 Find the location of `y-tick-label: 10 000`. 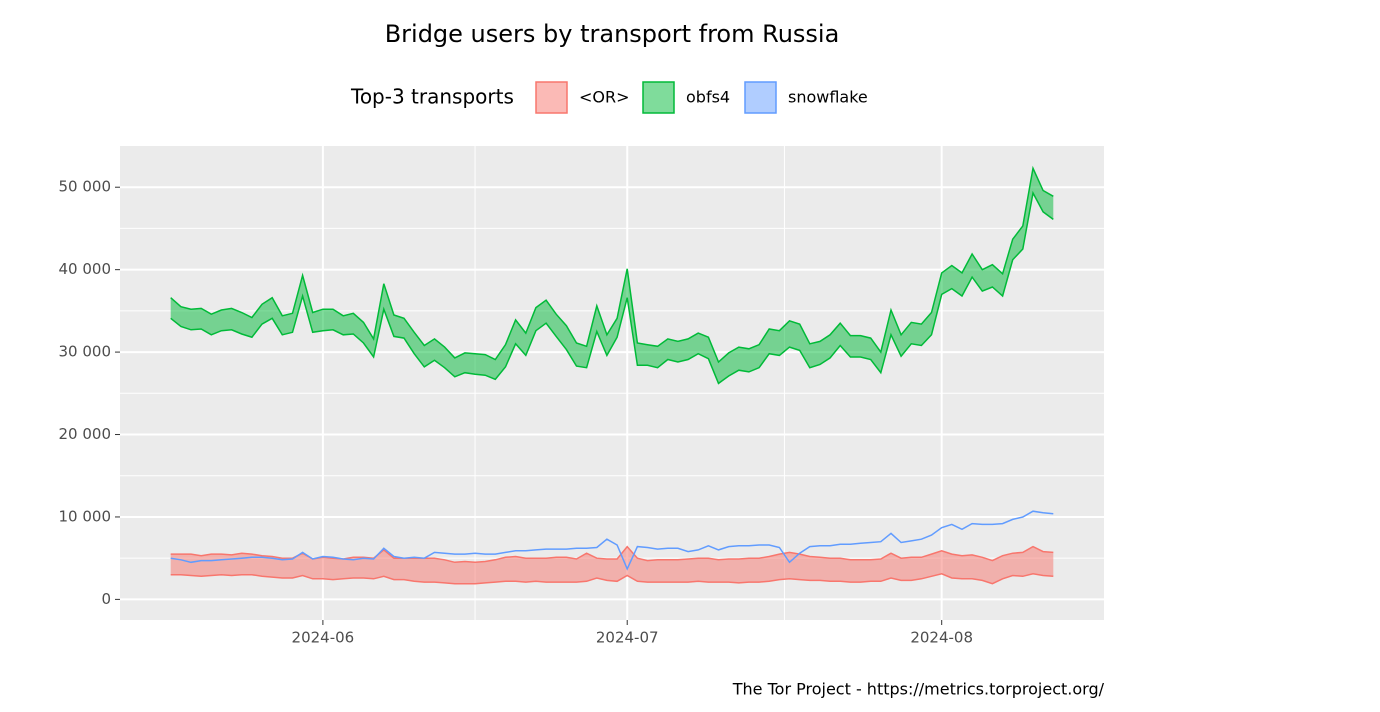

y-tick-label: 10 000 is located at coordinates (85, 516).